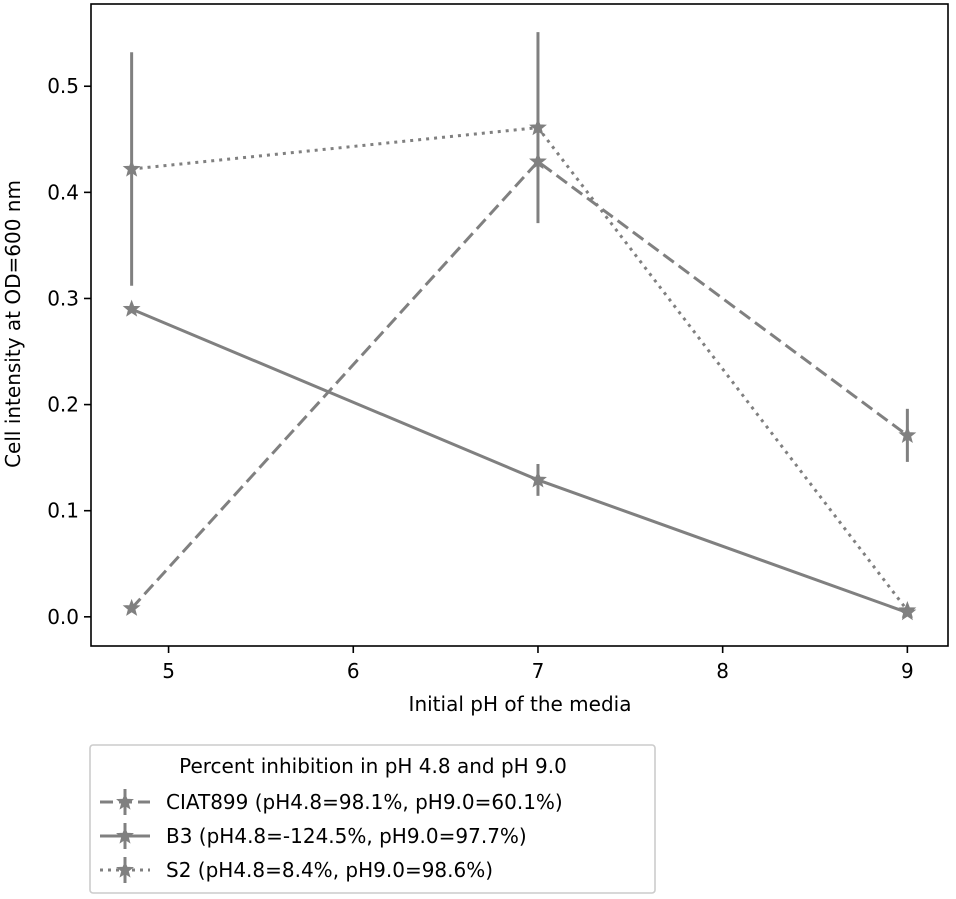 This screenshot has height=899, width=956. What do you see at coordinates (63, 192) in the screenshot?
I see `y-tick-label: 0.4` at bounding box center [63, 192].